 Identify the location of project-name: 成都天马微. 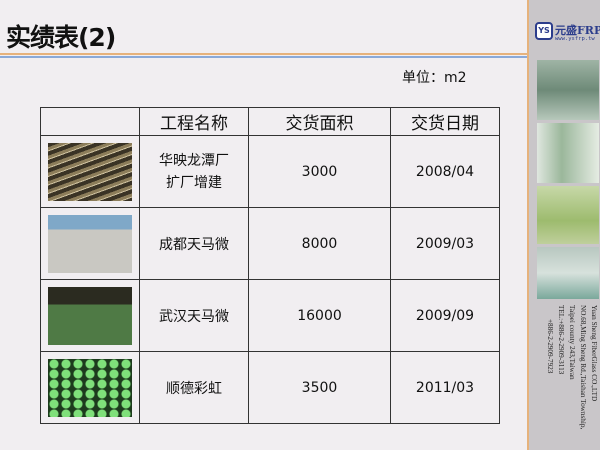
(194, 243).